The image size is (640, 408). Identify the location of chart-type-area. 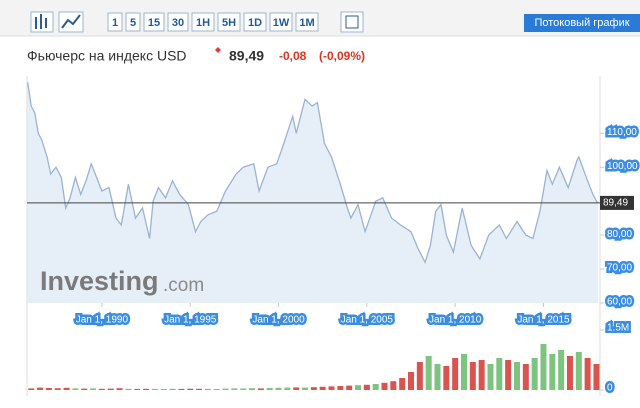
(71, 22).